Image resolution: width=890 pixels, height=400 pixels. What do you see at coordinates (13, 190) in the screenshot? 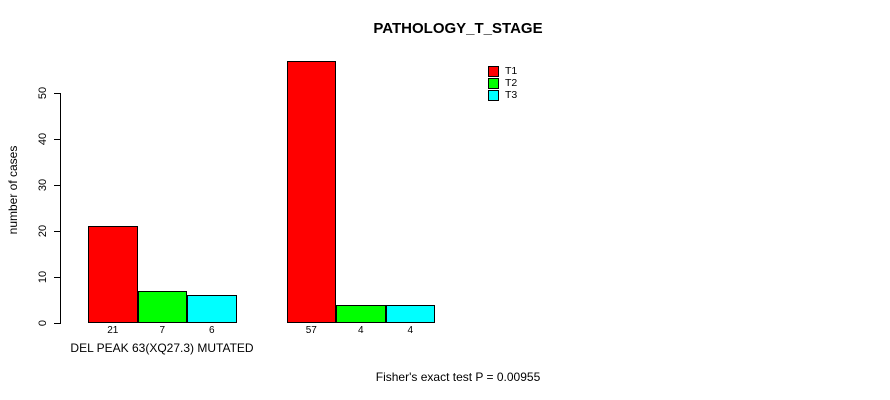
I see `y-axis-title: number of cases` at bounding box center [13, 190].